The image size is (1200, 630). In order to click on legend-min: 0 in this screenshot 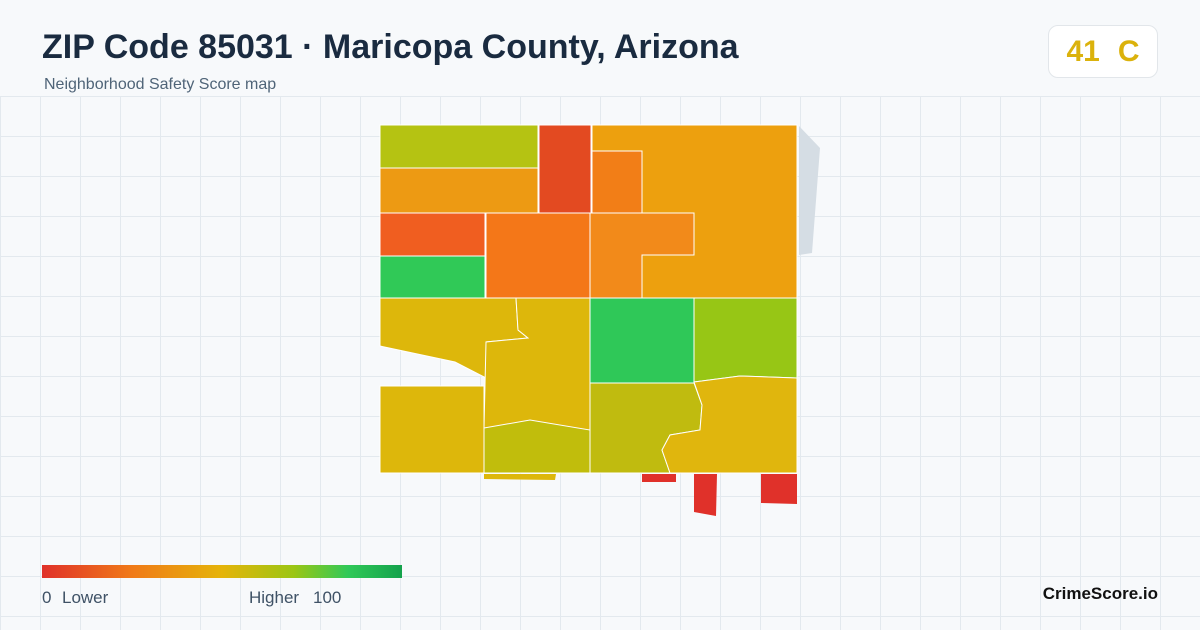, I will do `click(47, 597)`.